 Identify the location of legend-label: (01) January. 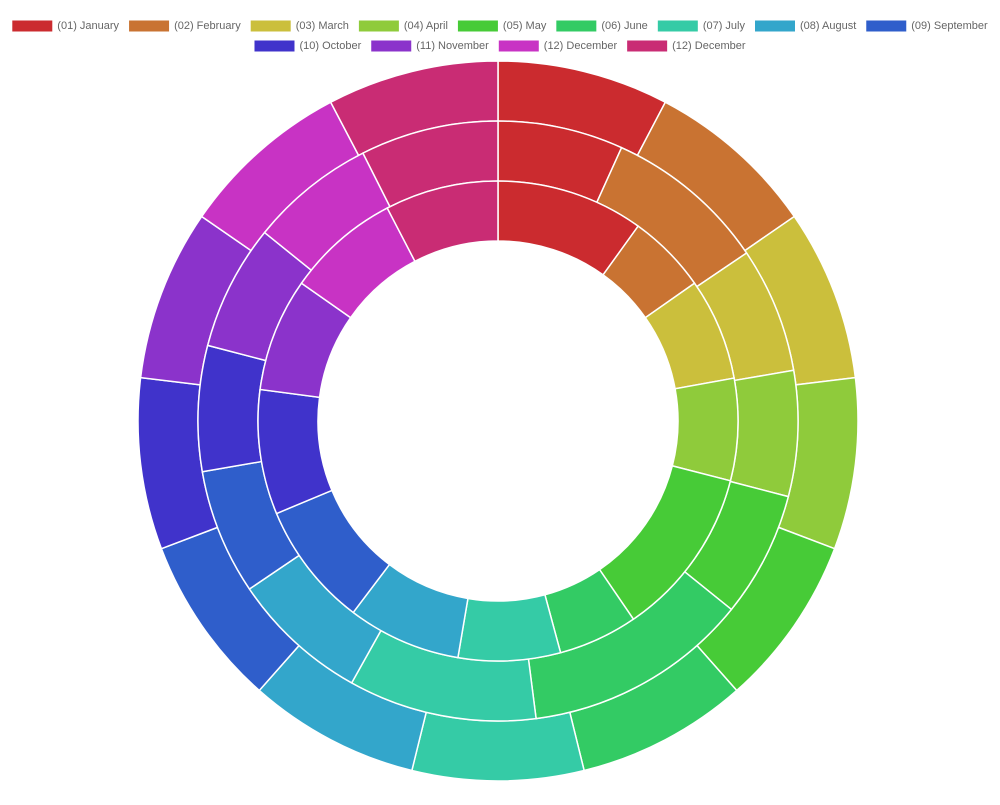
(88, 26).